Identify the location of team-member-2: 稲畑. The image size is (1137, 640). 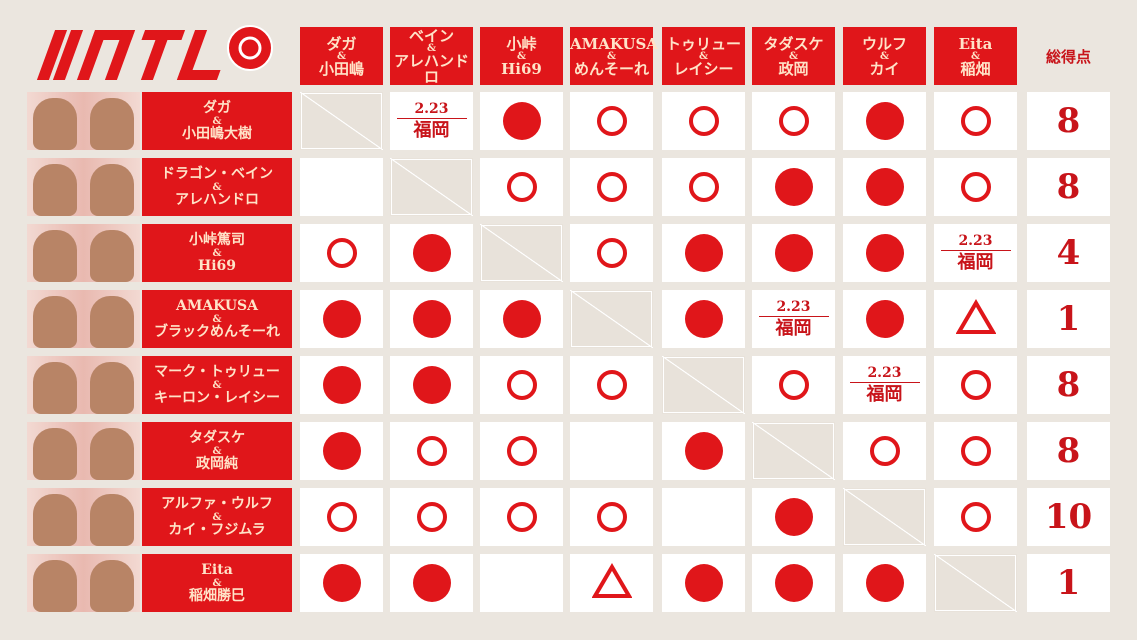
(975, 68).